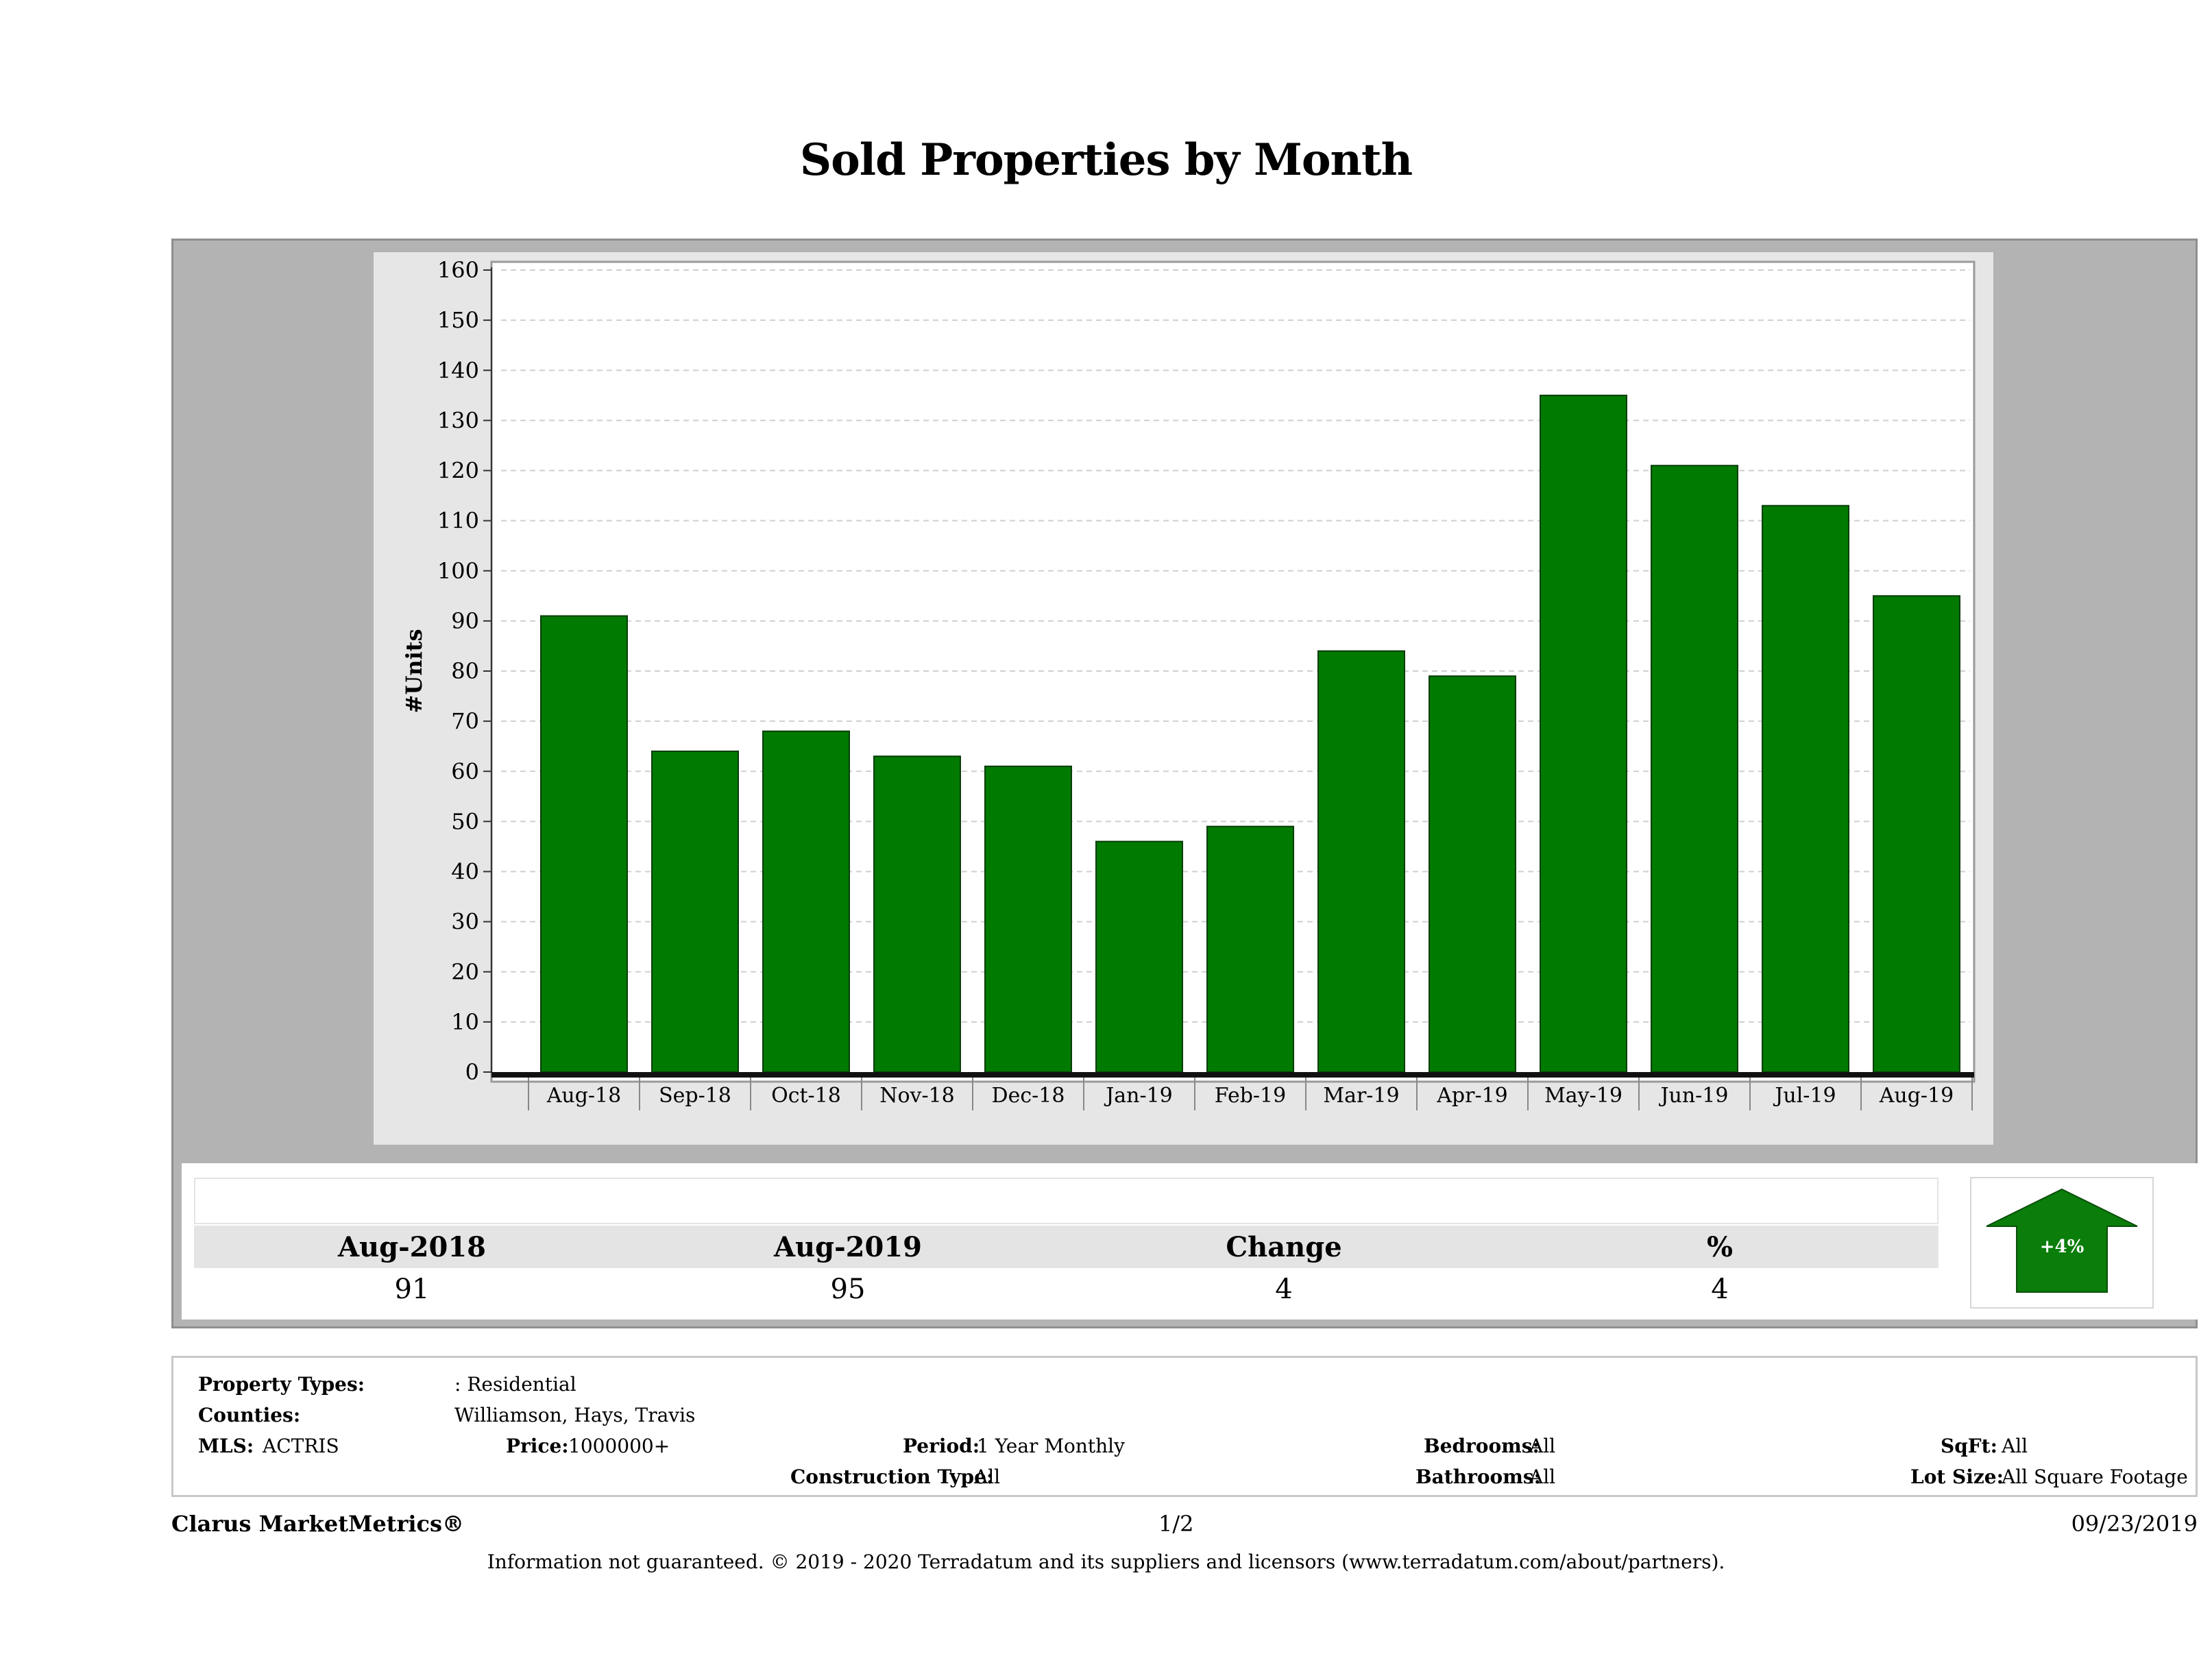 The width and height of the screenshot is (2212, 1678). I want to click on x-axis, so click(1232, 1075).